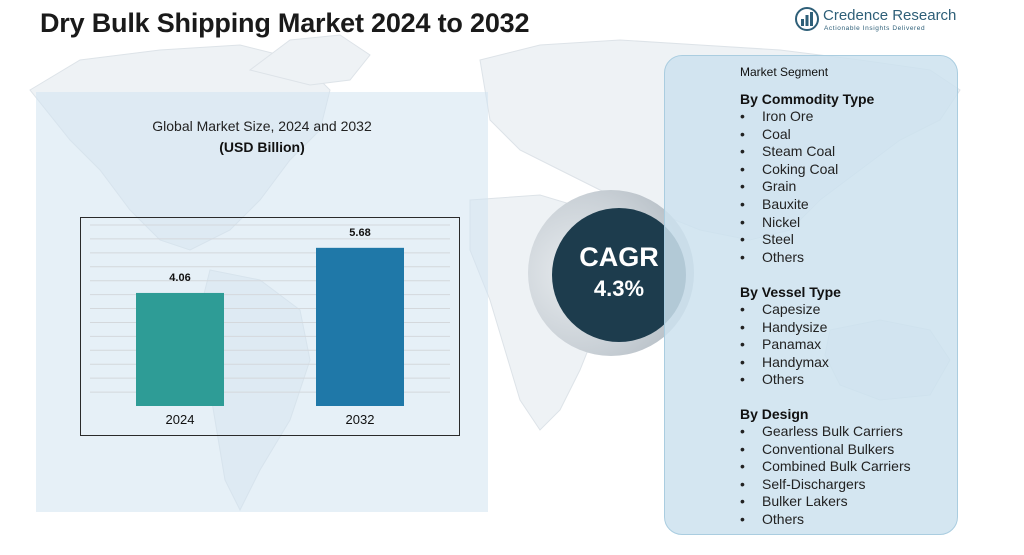 The image size is (1024, 555). I want to click on segment-item: • Capesize, so click(790, 310).